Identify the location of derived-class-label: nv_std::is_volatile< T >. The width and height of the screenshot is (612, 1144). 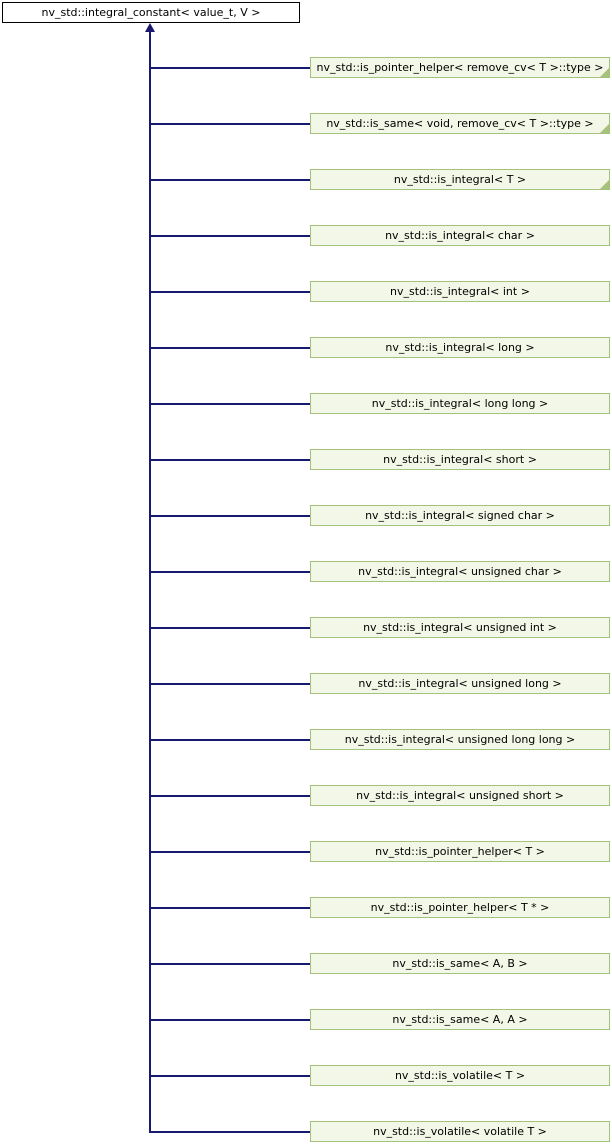
(460, 1075).